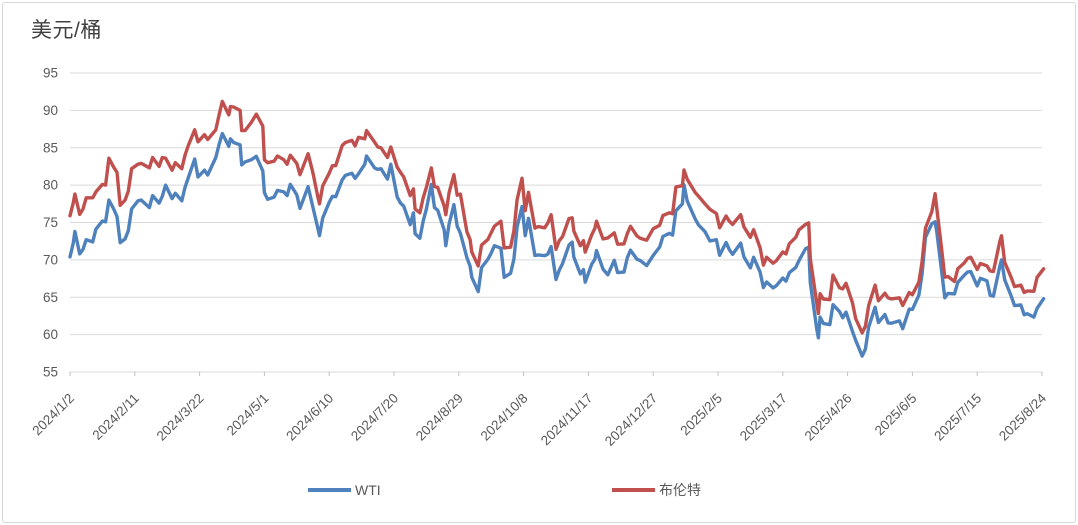  I want to click on legend-item-wti: WTI, so click(344, 490).